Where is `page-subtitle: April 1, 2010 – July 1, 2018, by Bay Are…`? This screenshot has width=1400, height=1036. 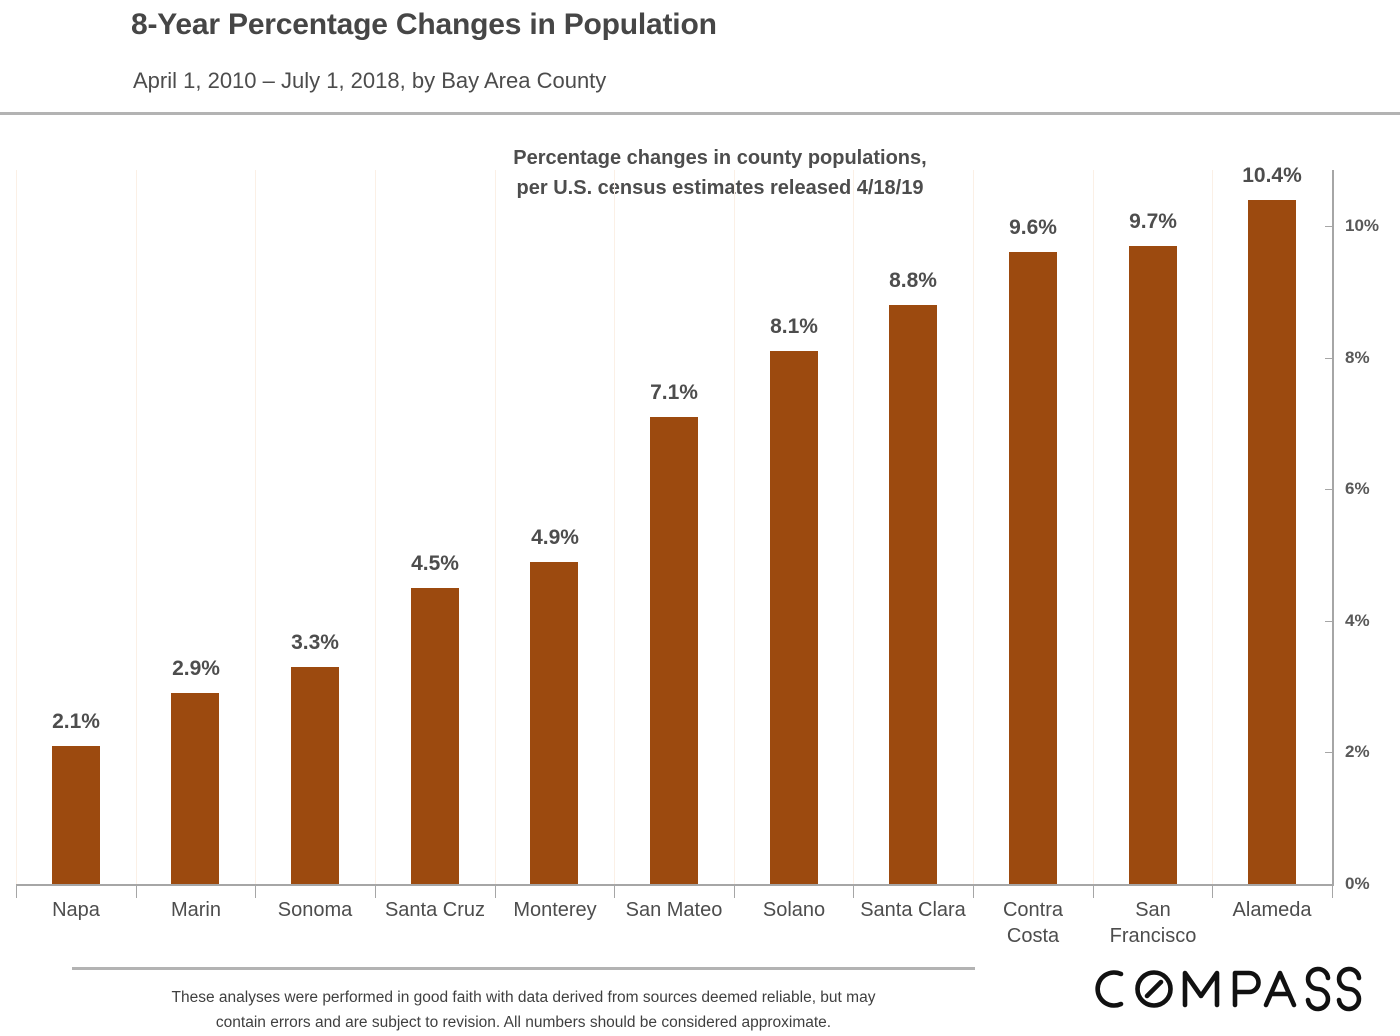
page-subtitle: April 1, 2010 – July 1, 2018, by Bay Are… is located at coordinates (370, 80).